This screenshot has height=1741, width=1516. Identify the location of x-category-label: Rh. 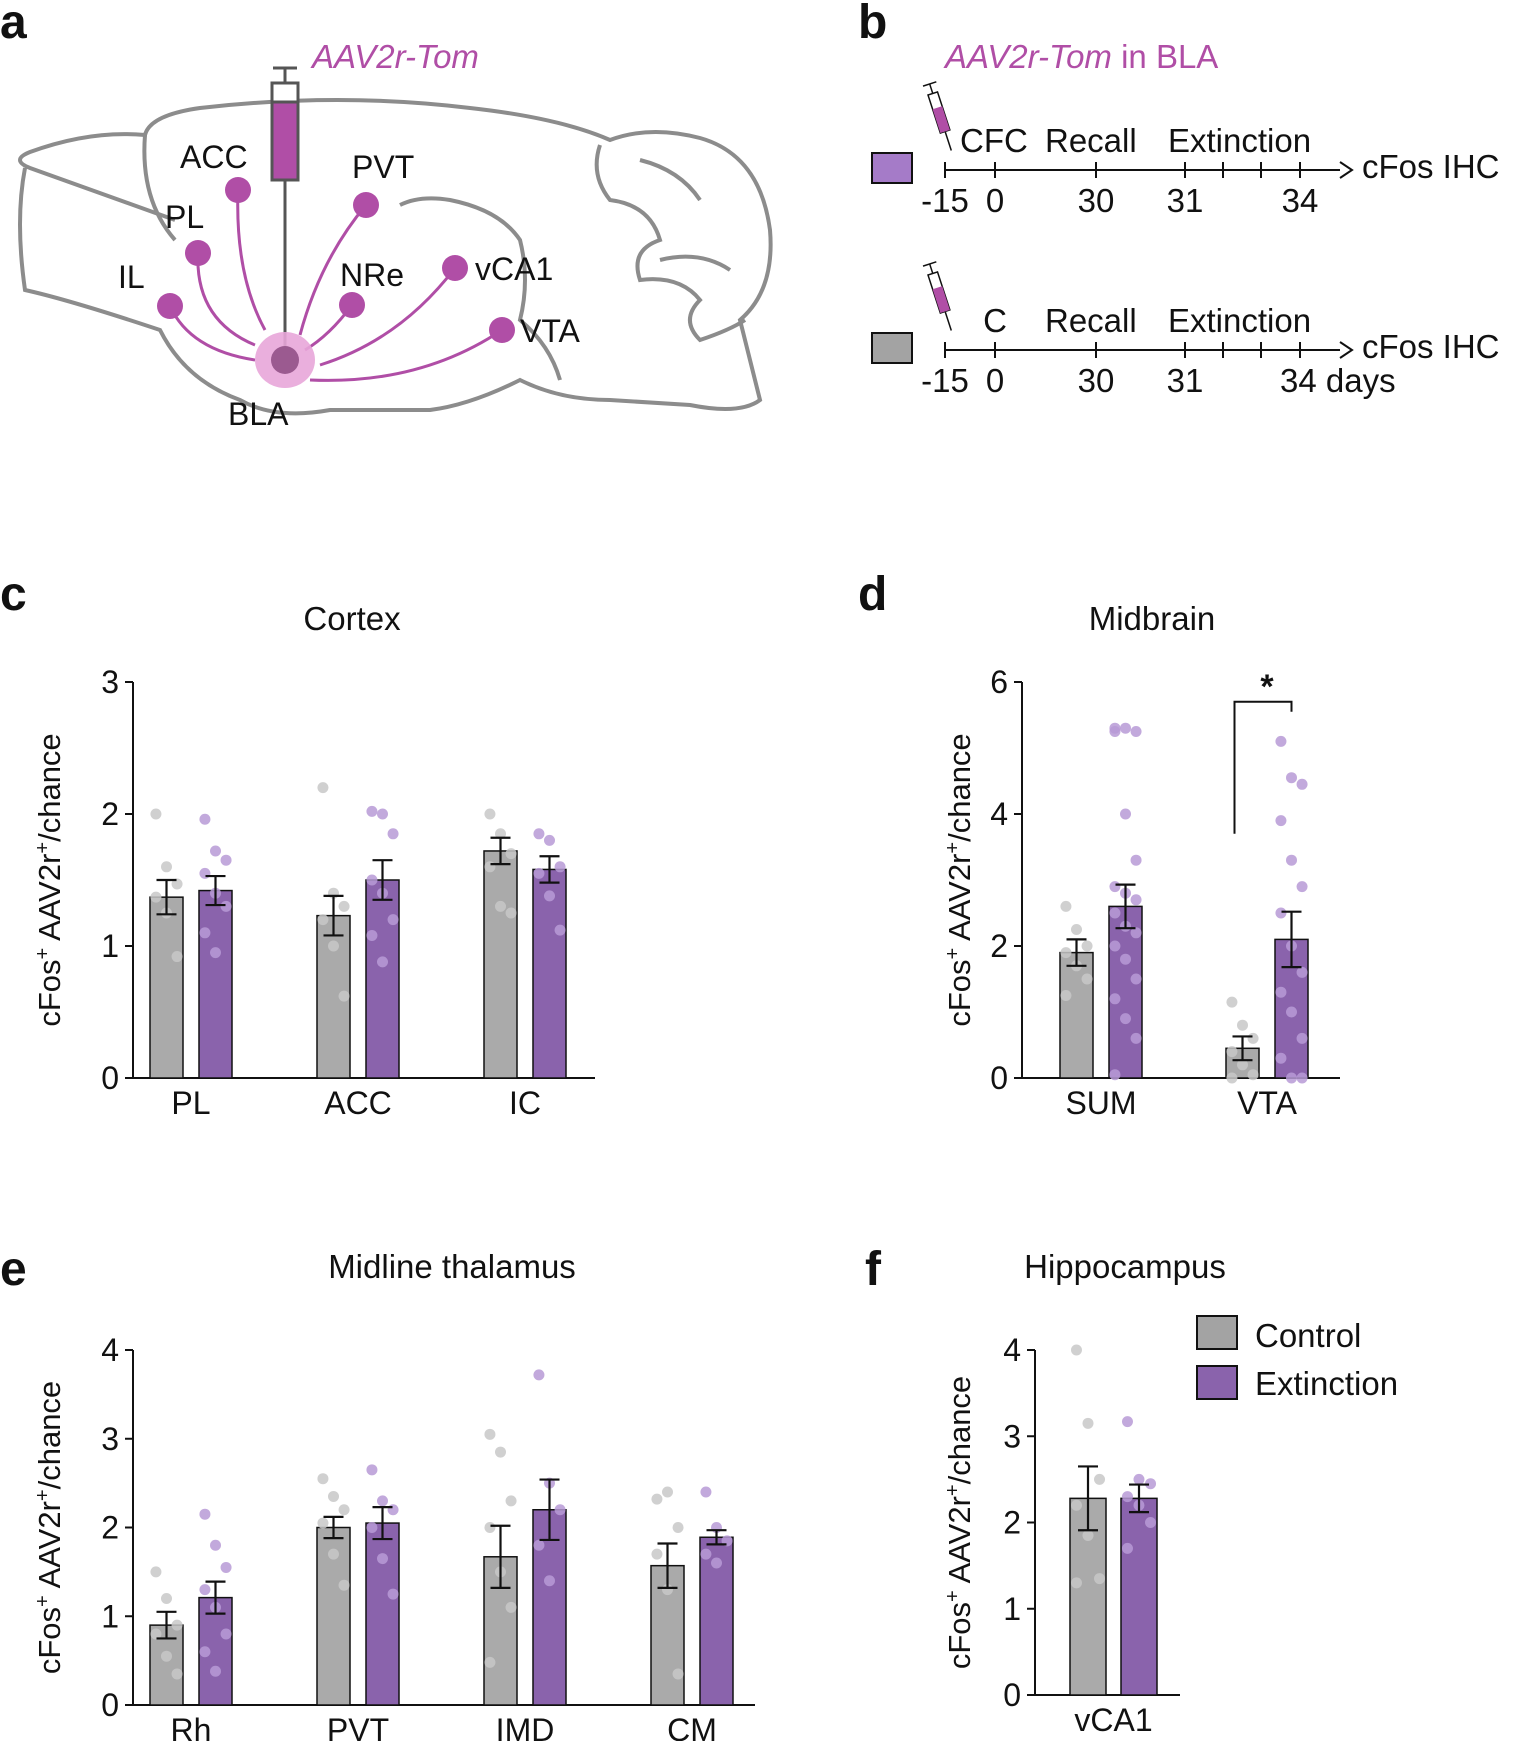
(191, 1726).